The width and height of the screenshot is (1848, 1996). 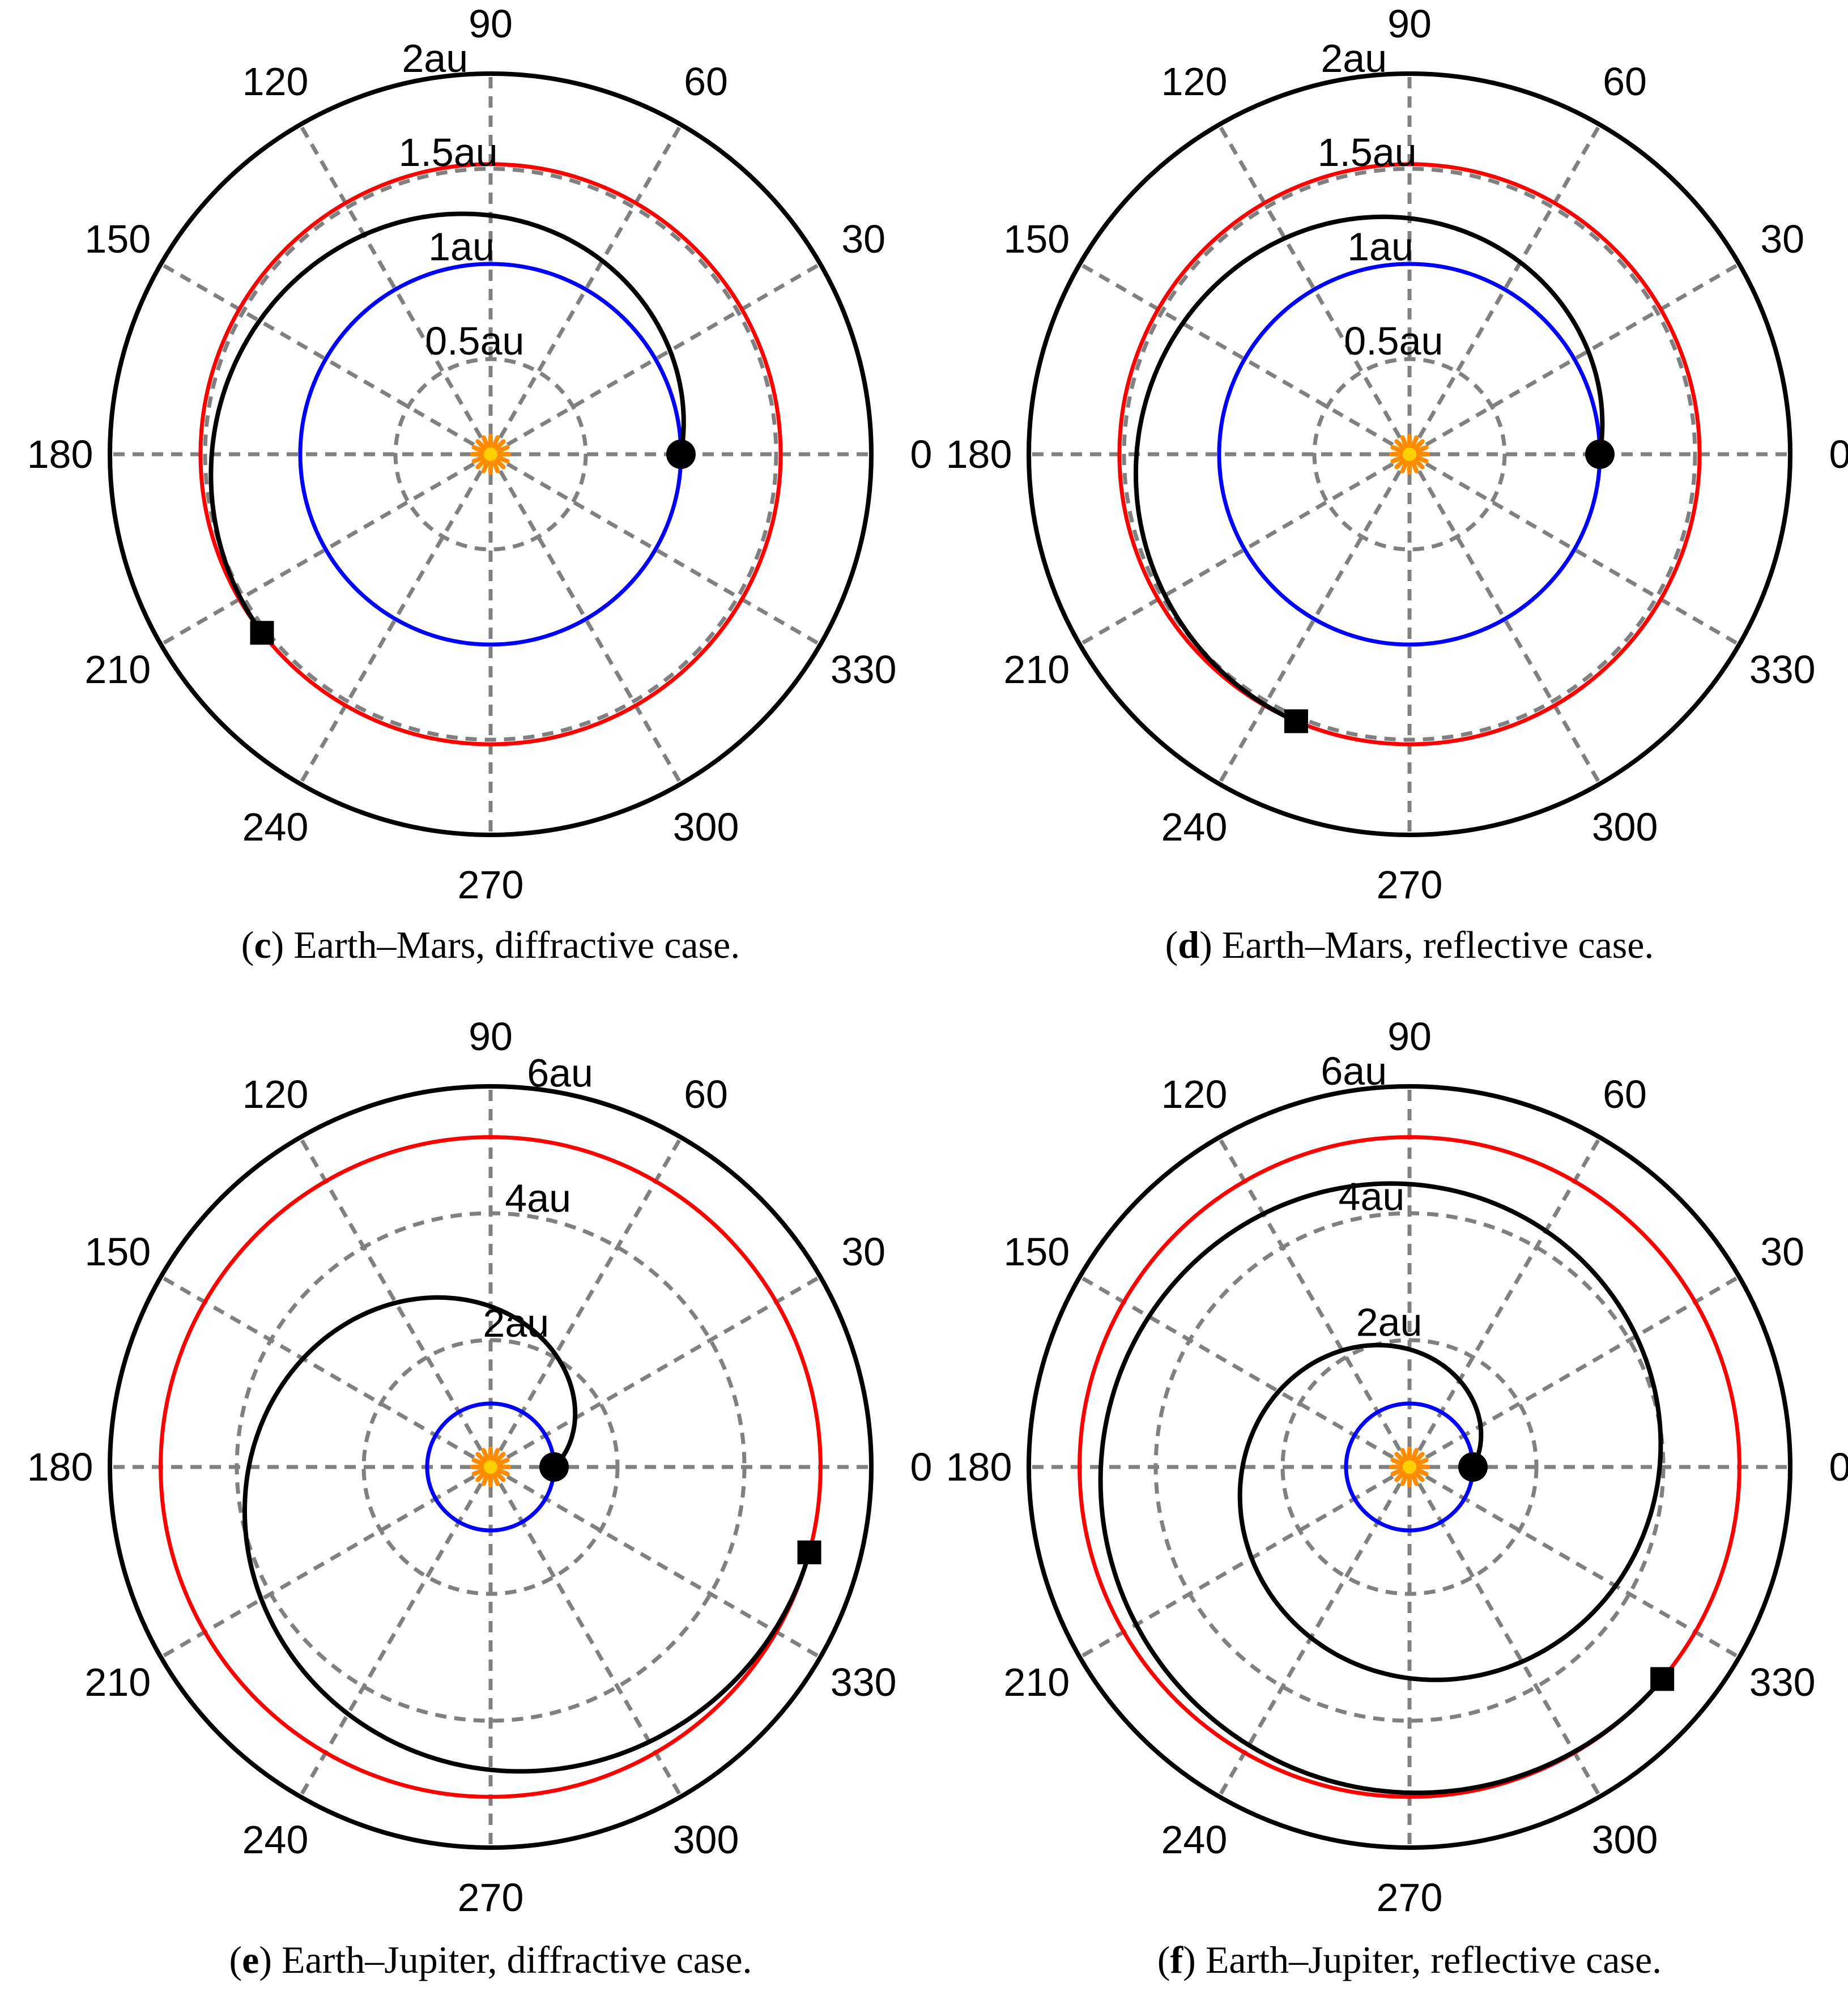 I want to click on radial-label: 6au, so click(x=1354, y=1071).